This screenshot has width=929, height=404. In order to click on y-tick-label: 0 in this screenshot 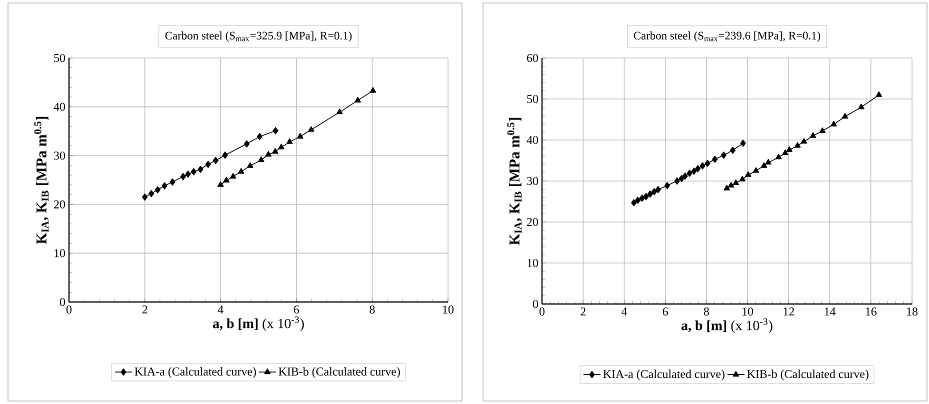, I will do `click(63, 302)`.